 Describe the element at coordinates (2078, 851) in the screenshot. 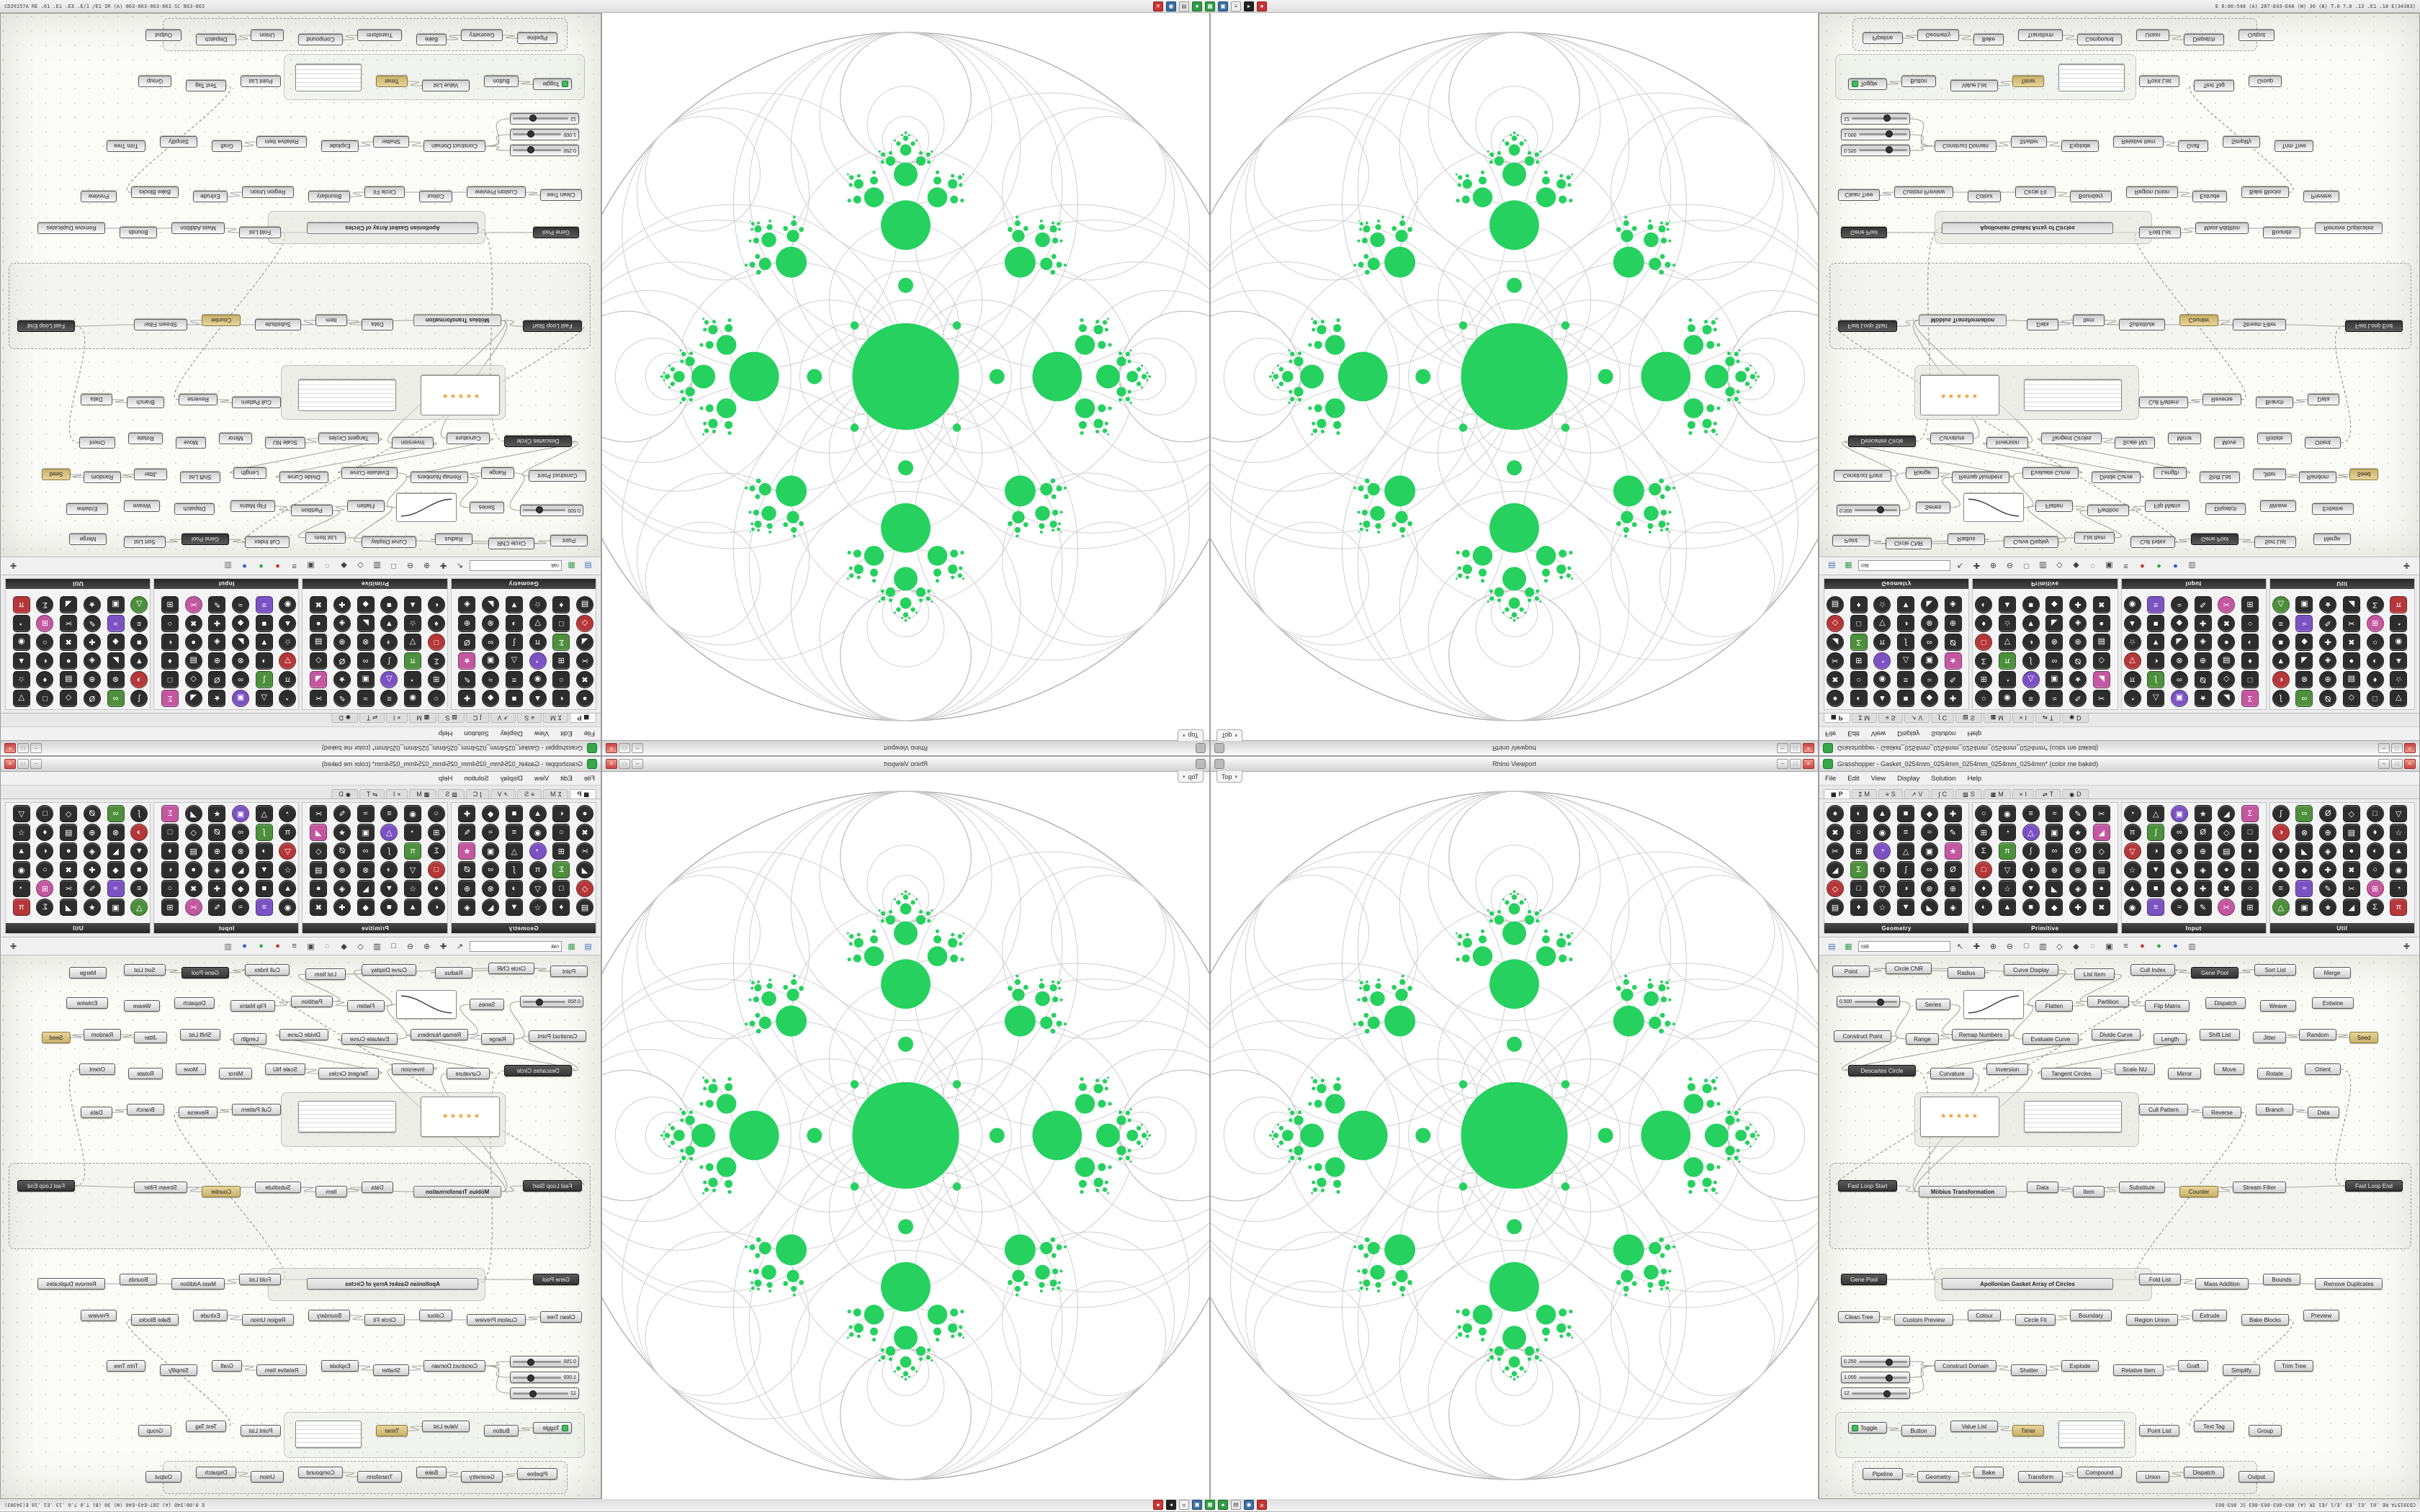

I see `component-icon: Ø` at that location.